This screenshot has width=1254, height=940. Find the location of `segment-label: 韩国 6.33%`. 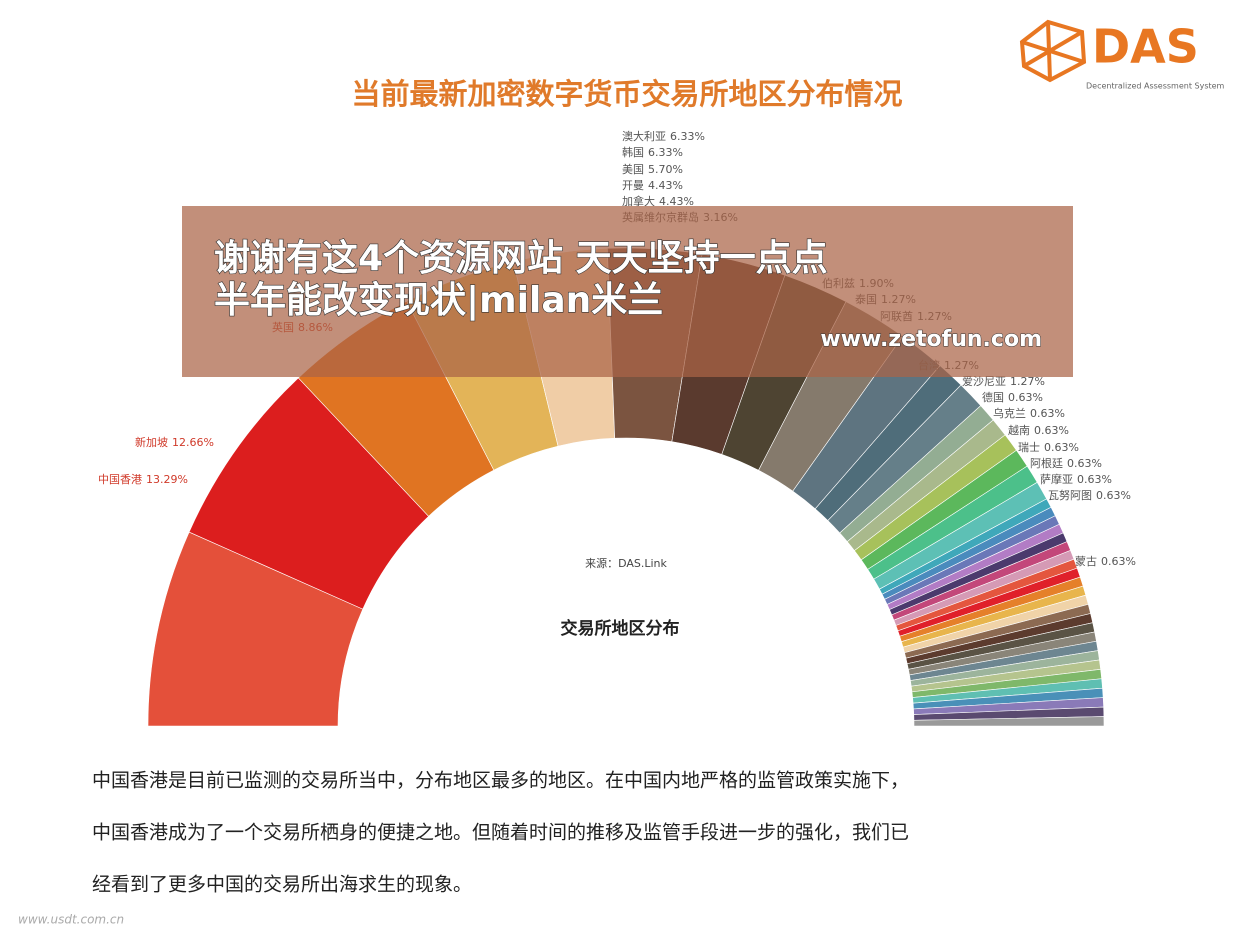

segment-label: 韩国 6.33% is located at coordinates (652, 152).